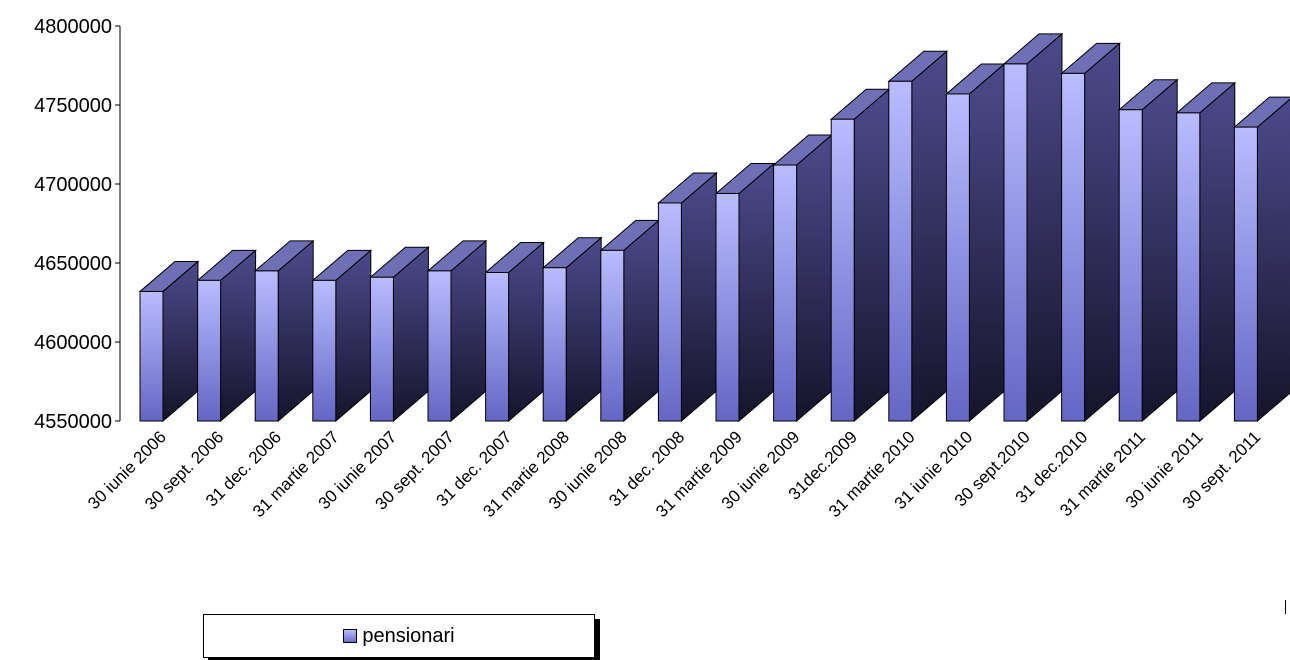 This screenshot has height=660, width=1290. Describe the element at coordinates (73, 27) in the screenshot. I see `y-tick-label: 4800000` at that location.